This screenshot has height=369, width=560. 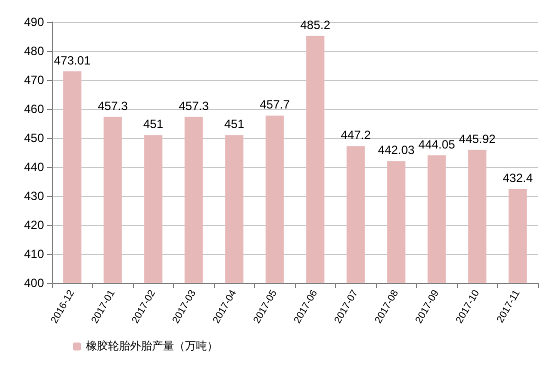 What do you see at coordinates (356, 135) in the screenshot?
I see `data-label: 447.2` at bounding box center [356, 135].